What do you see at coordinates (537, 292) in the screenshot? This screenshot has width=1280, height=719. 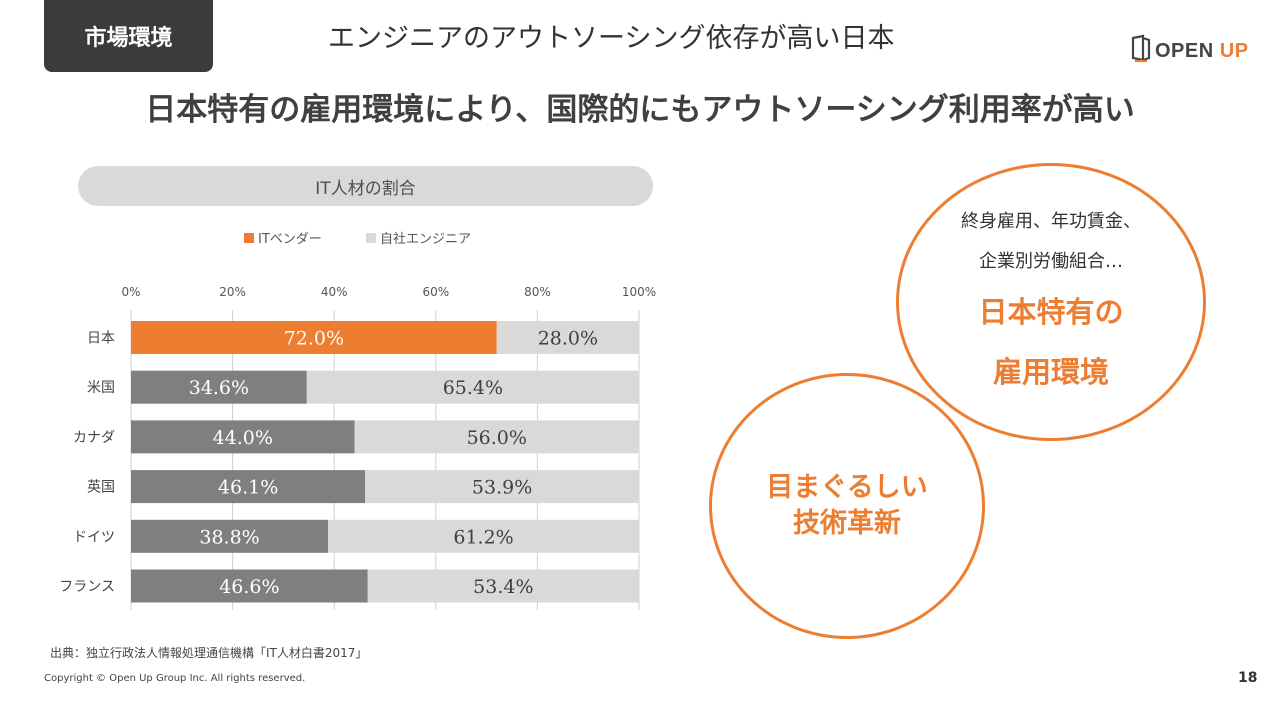 I see `x-tick-label: 80%` at bounding box center [537, 292].